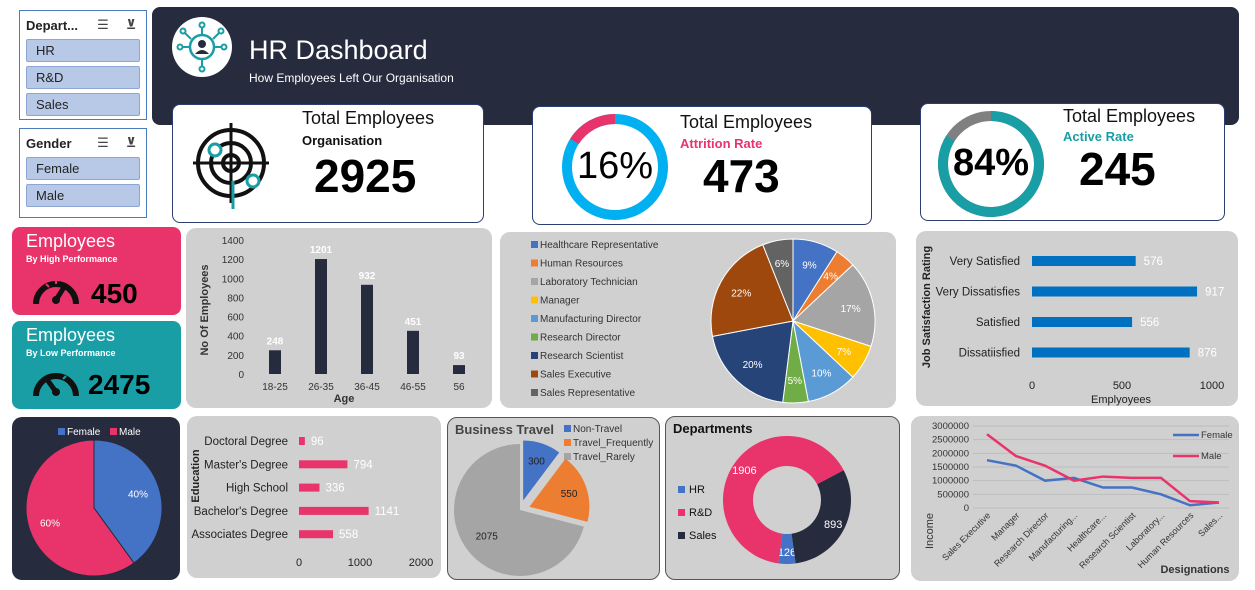 This screenshot has height=590, width=1255. I want to click on attrition-ring-fill, so click(592, 129).